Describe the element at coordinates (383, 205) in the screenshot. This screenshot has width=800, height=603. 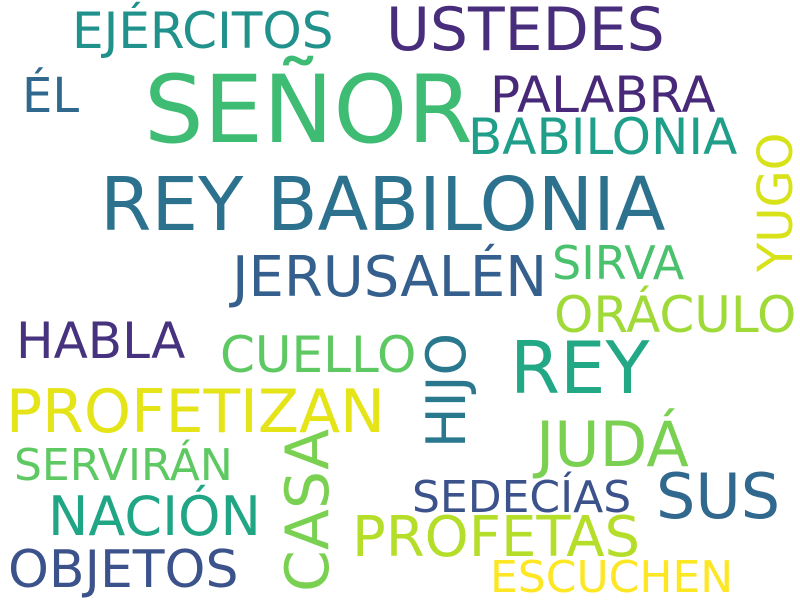
I see `word-6: REY BABILONIA` at that location.